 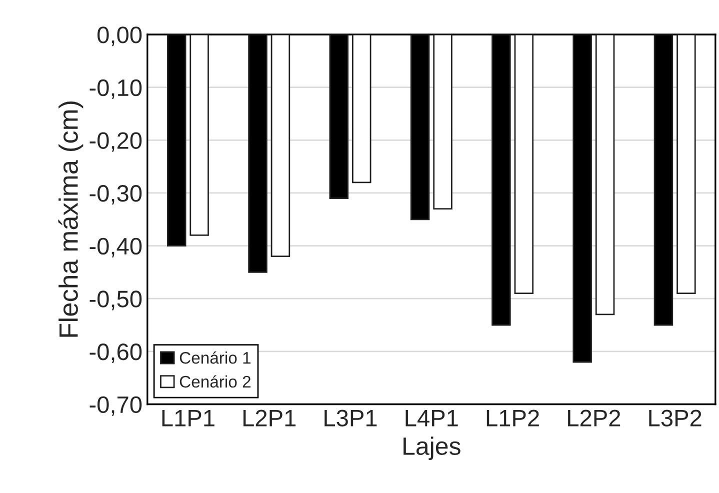 What do you see at coordinates (116, 89) in the screenshot?
I see `y-tick-label: -0,10` at bounding box center [116, 89].